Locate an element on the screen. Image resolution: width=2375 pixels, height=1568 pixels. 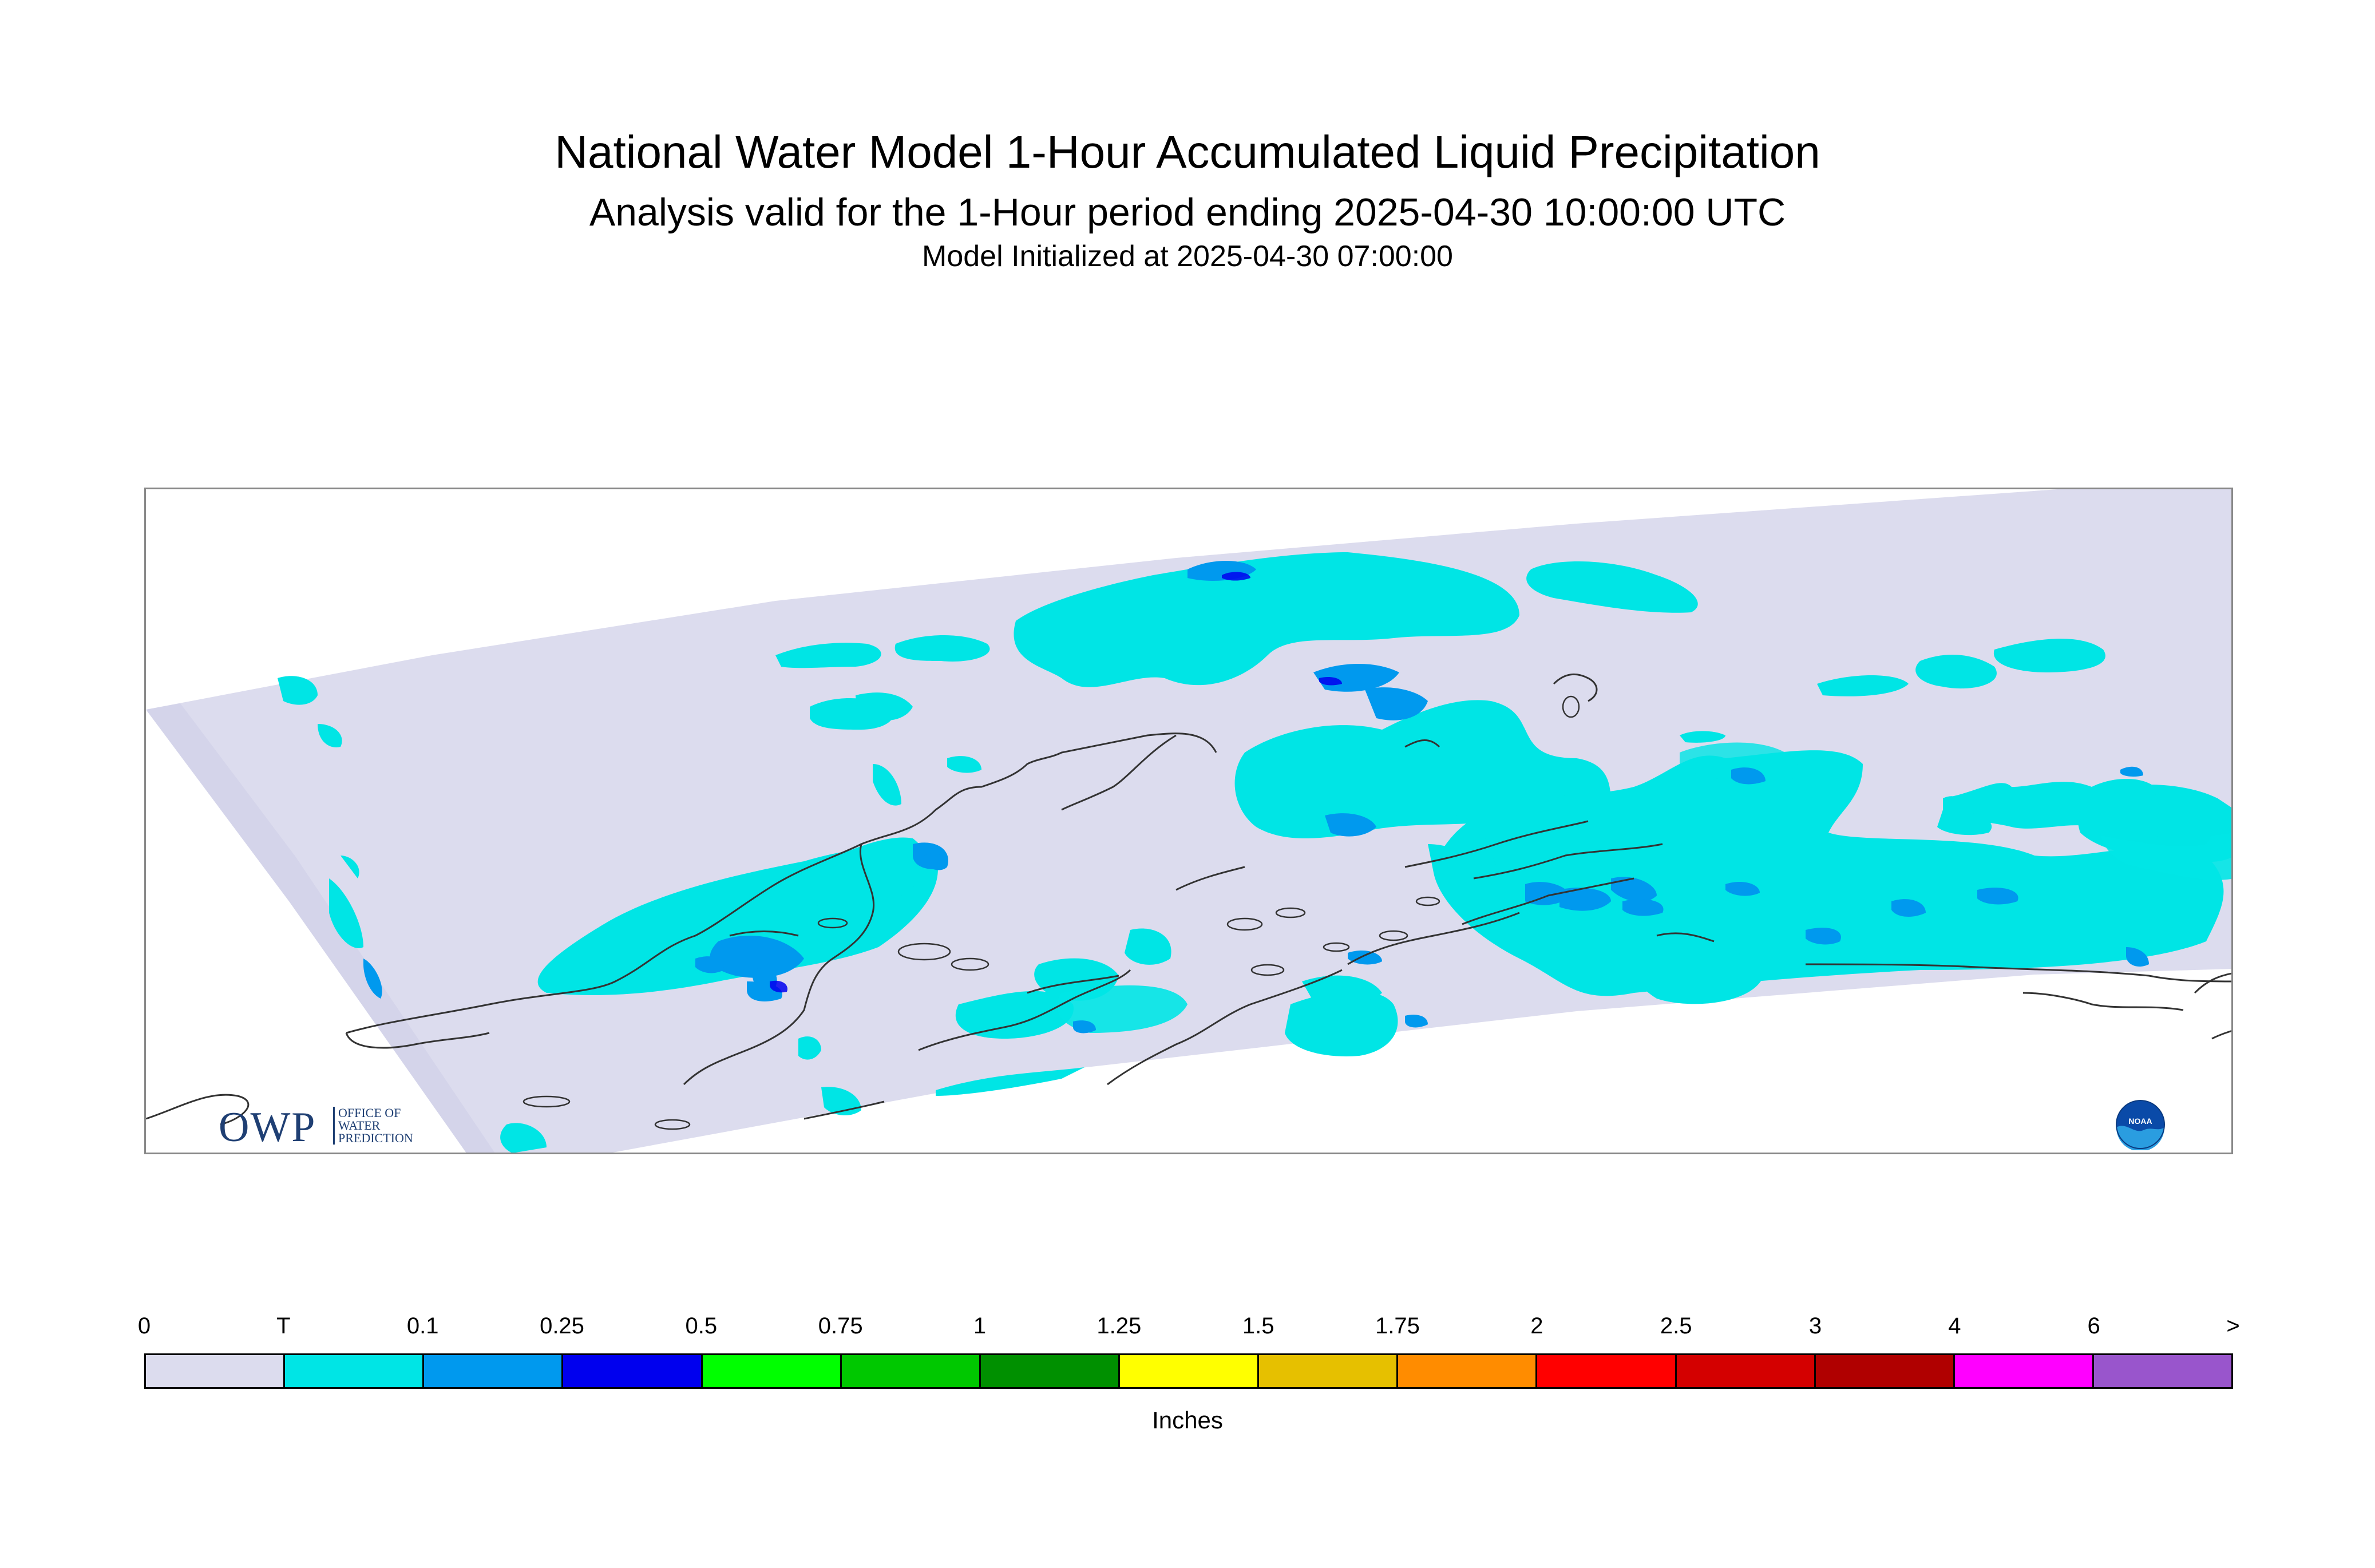
legend-tick-label: 1.75 is located at coordinates (1398, 1326).